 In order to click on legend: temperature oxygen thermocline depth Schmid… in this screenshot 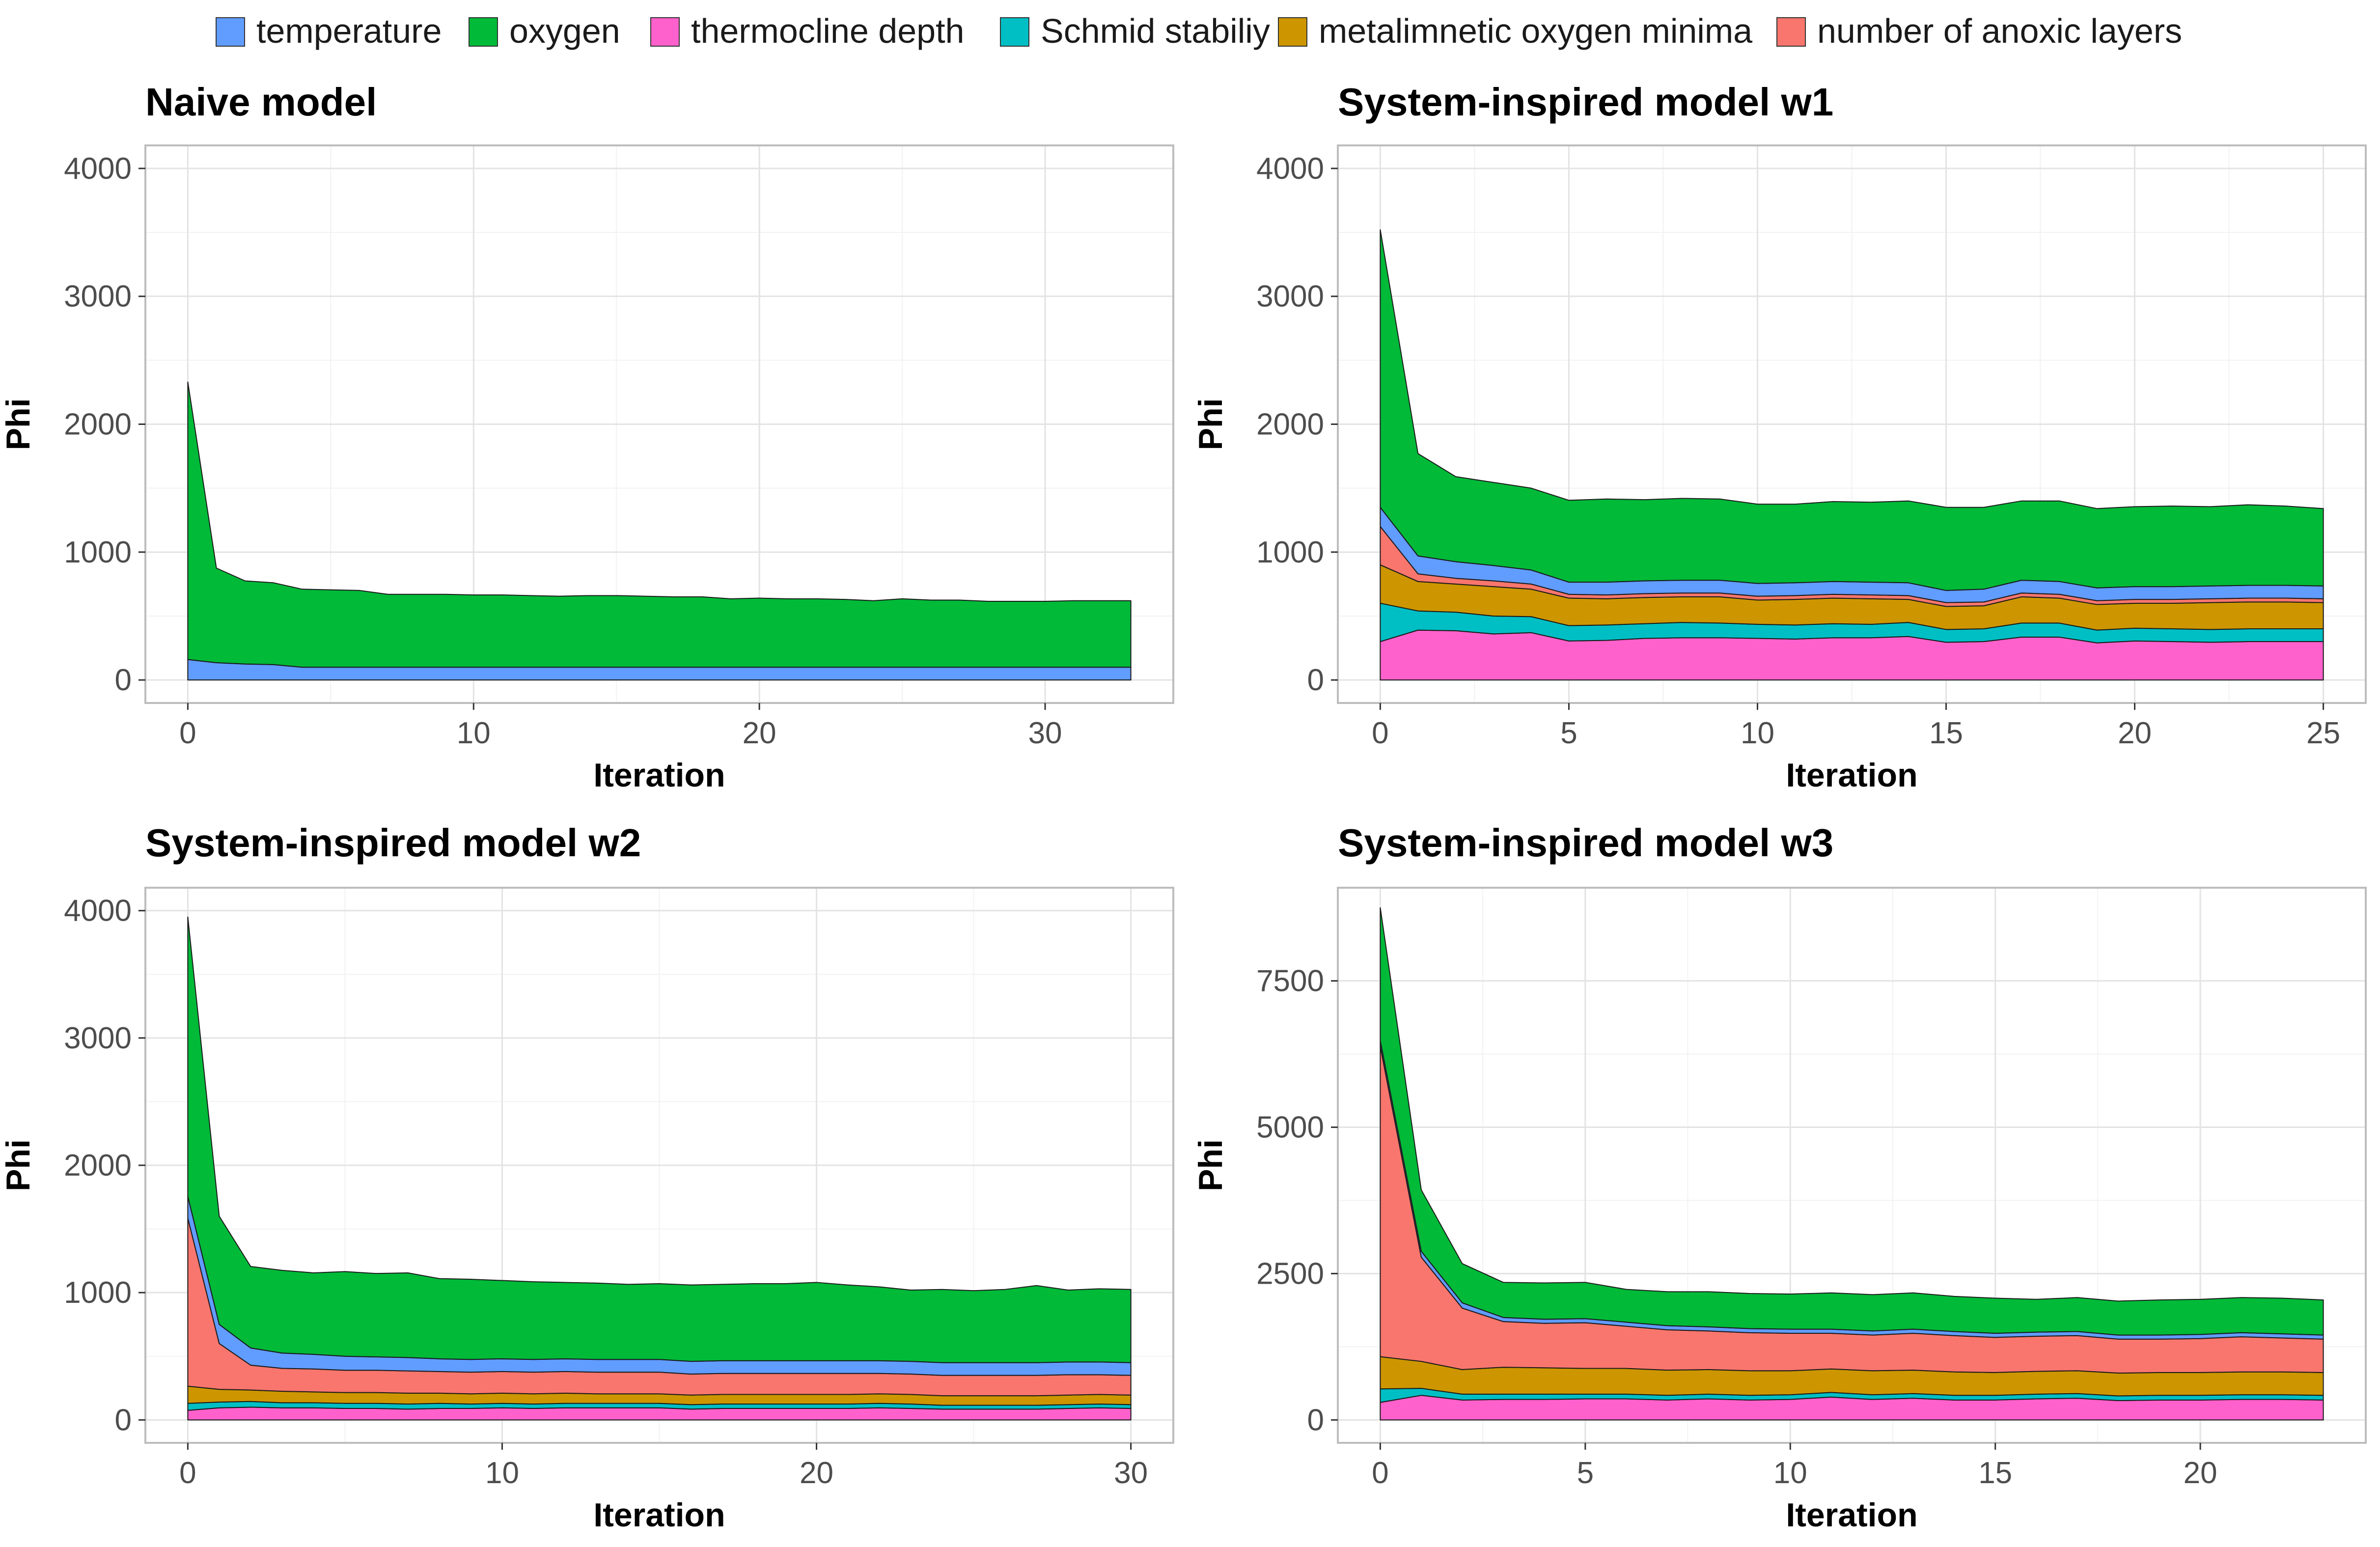, I will do `click(1199, 31)`.